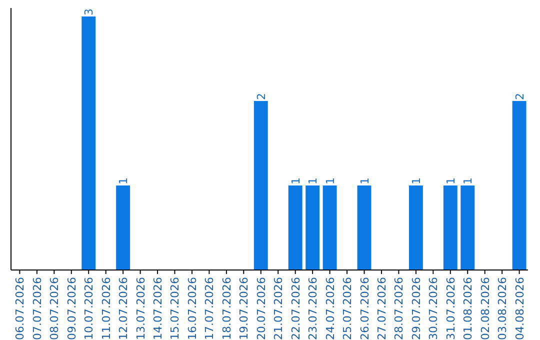 The image size is (540, 340). I want to click on x-tick-label: 25.07.2026, so click(347, 308).